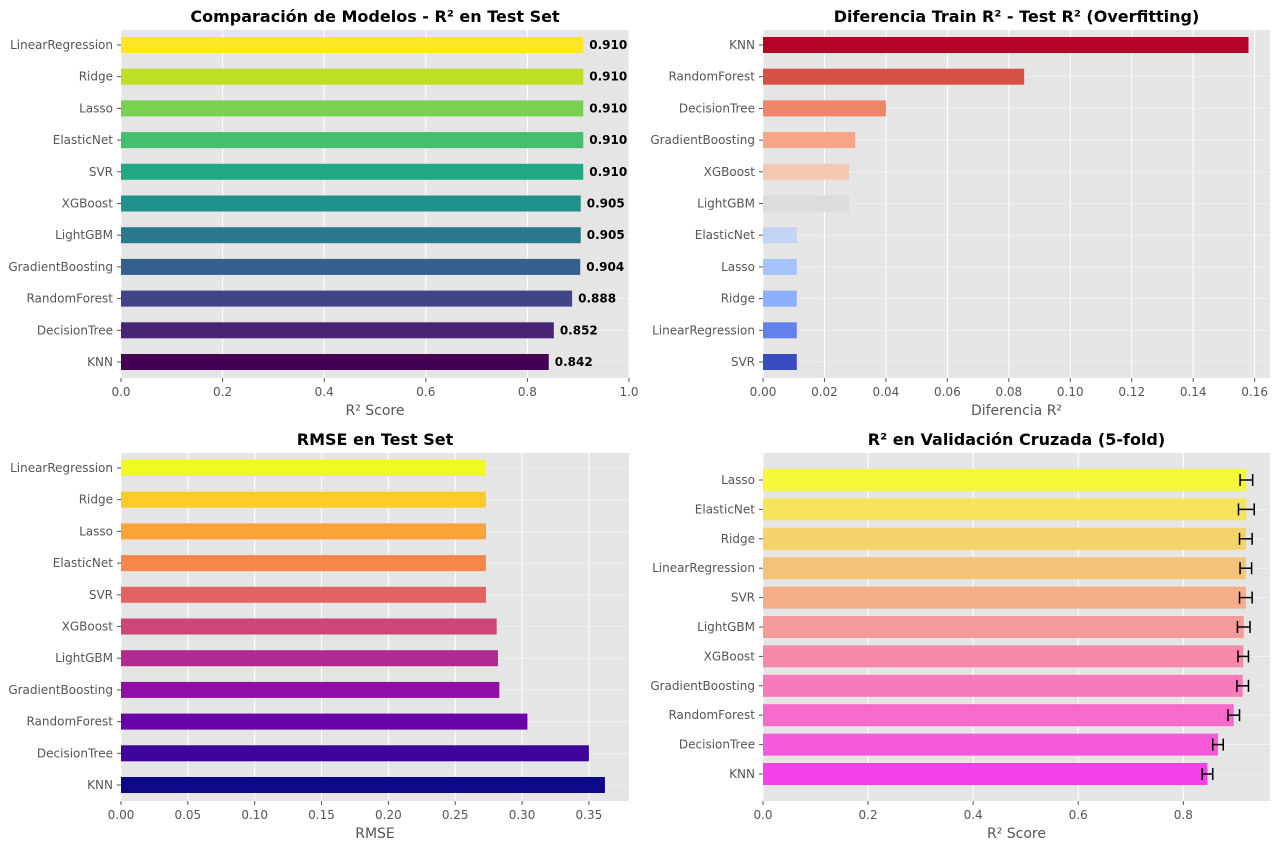  Describe the element at coordinates (1008, 392) in the screenshot. I see `x-tick-label: 0.08` at that location.